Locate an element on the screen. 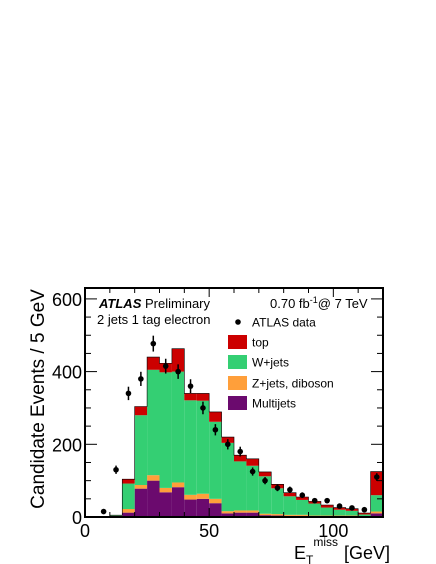 This screenshot has height=564, width=436. atlas-label: ATLAS Preliminary is located at coordinates (154, 303).